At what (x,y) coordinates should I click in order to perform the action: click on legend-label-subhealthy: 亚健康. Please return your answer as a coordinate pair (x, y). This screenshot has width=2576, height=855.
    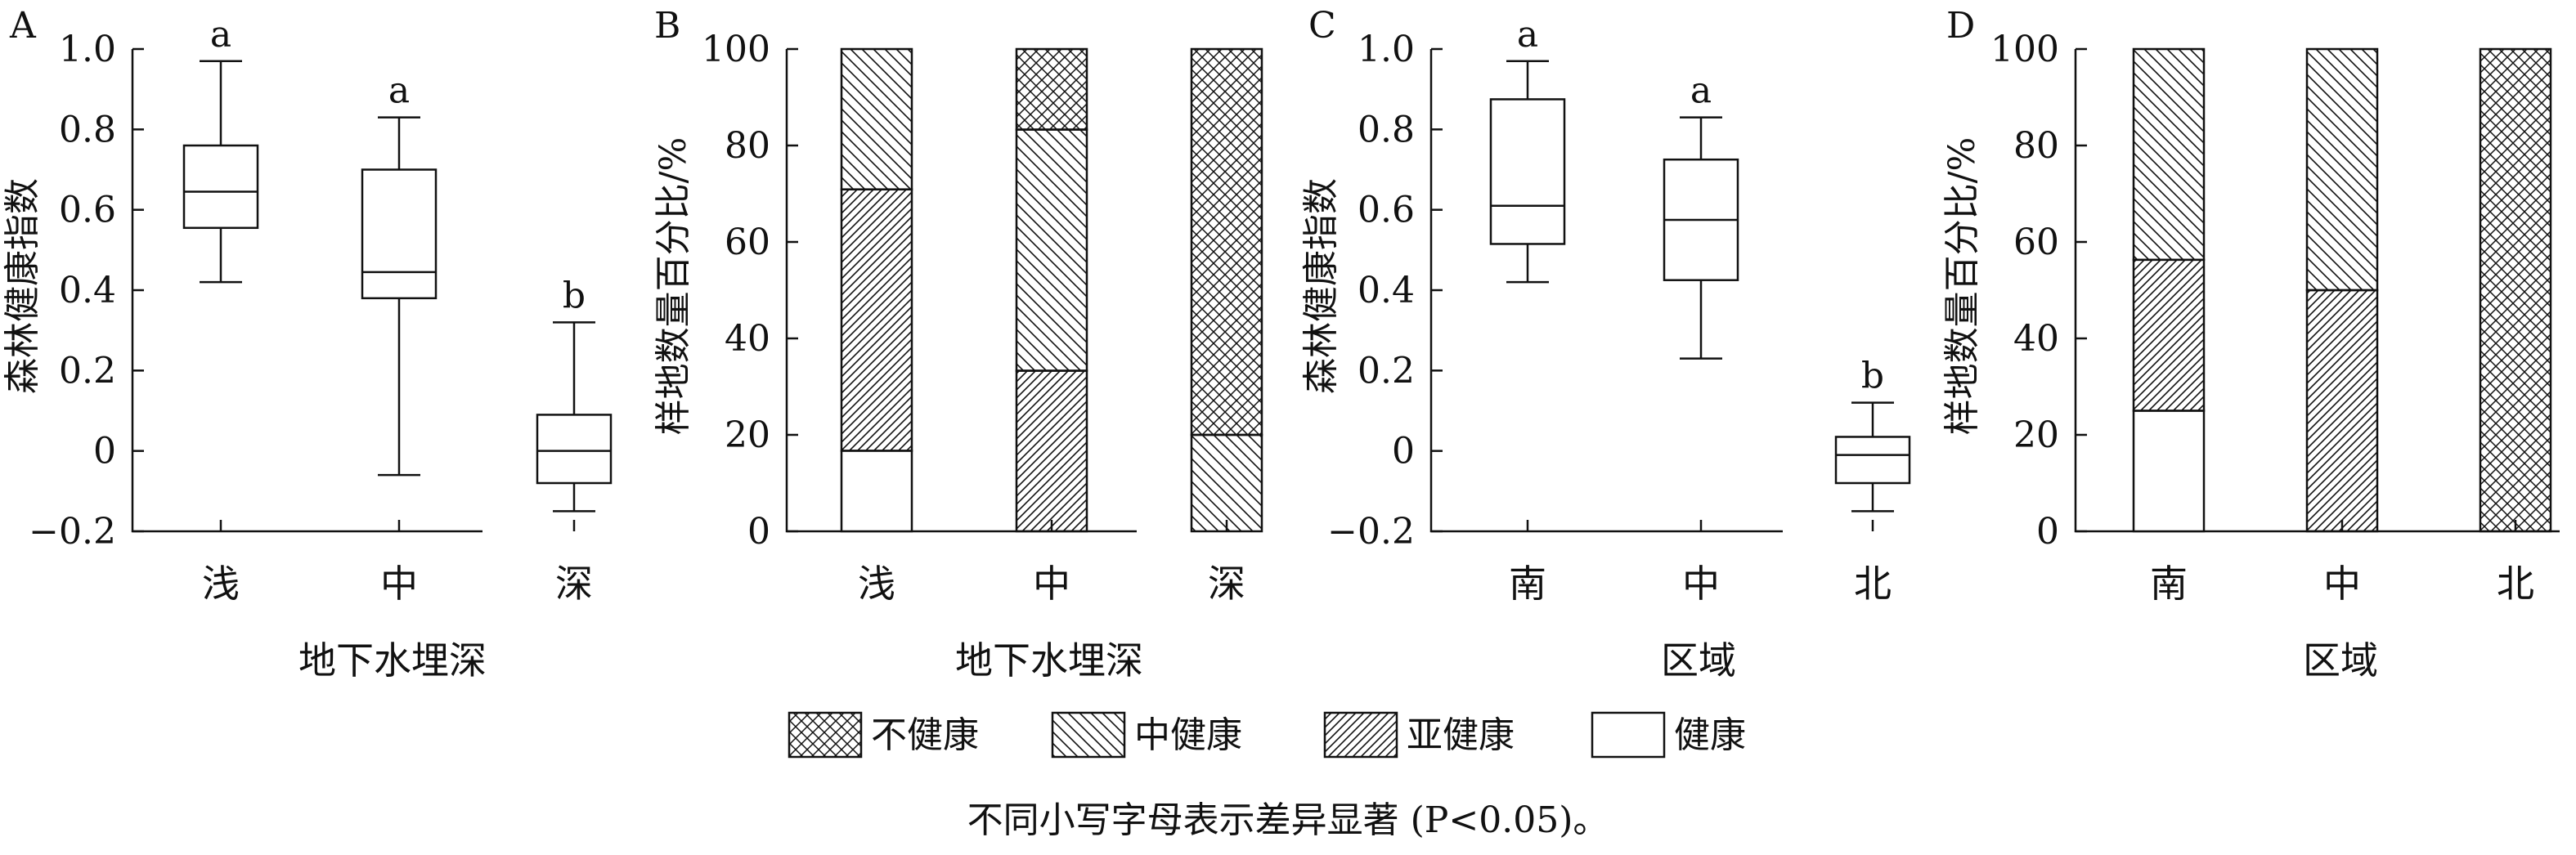
    Looking at the image, I should click on (1461, 735).